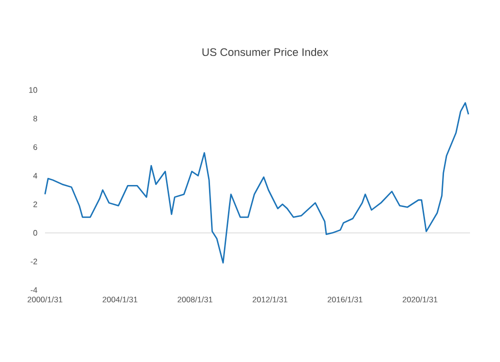 This screenshot has width=500, height=362. Describe the element at coordinates (265, 52) in the screenshot. I see `chart-title: US Consumer Price Index` at that location.